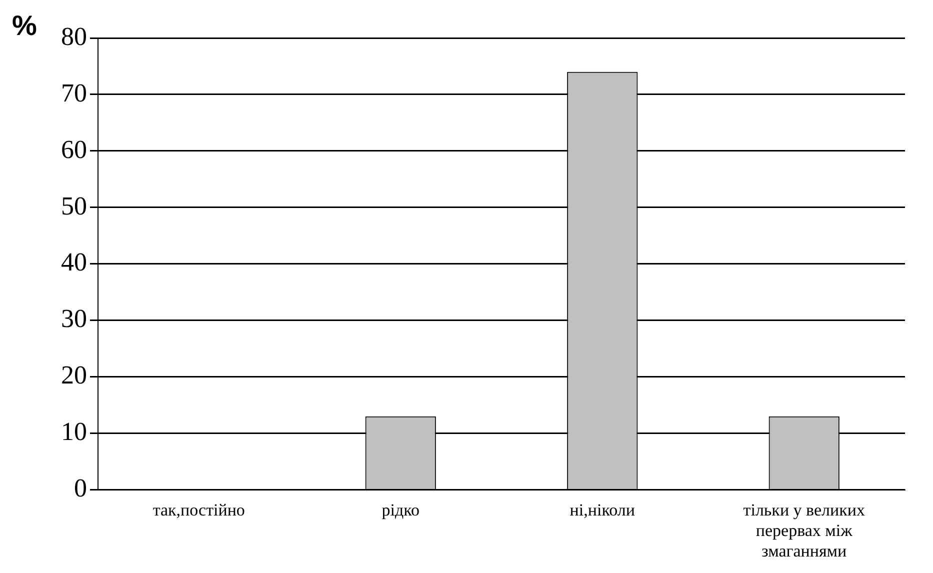  I want to click on y-tick-label: 50, so click(74, 205).